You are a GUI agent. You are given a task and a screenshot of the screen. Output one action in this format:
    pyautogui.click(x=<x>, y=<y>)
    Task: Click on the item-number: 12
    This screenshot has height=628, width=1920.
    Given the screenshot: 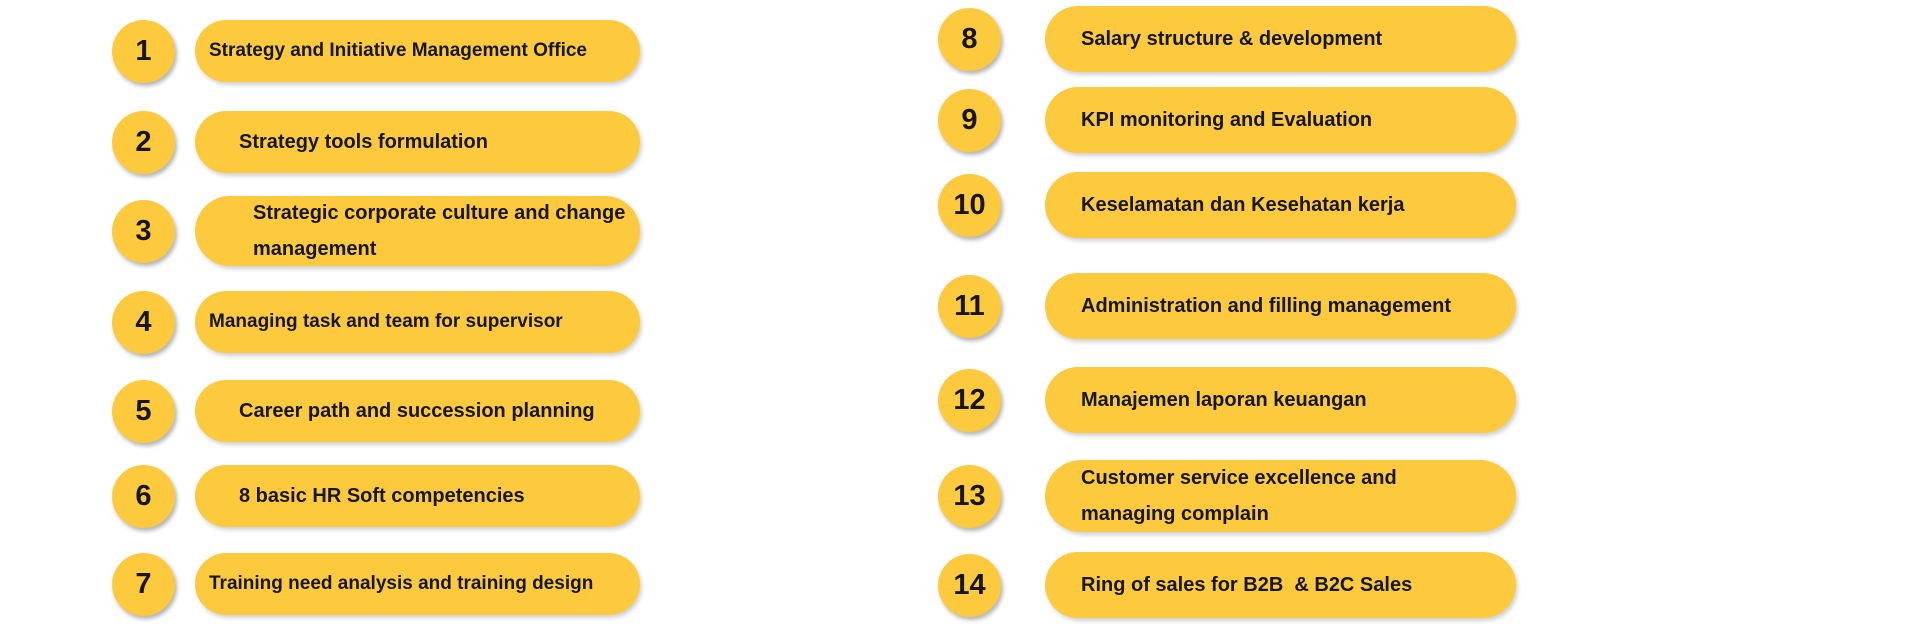 What is the action you would take?
    pyautogui.click(x=969, y=399)
    